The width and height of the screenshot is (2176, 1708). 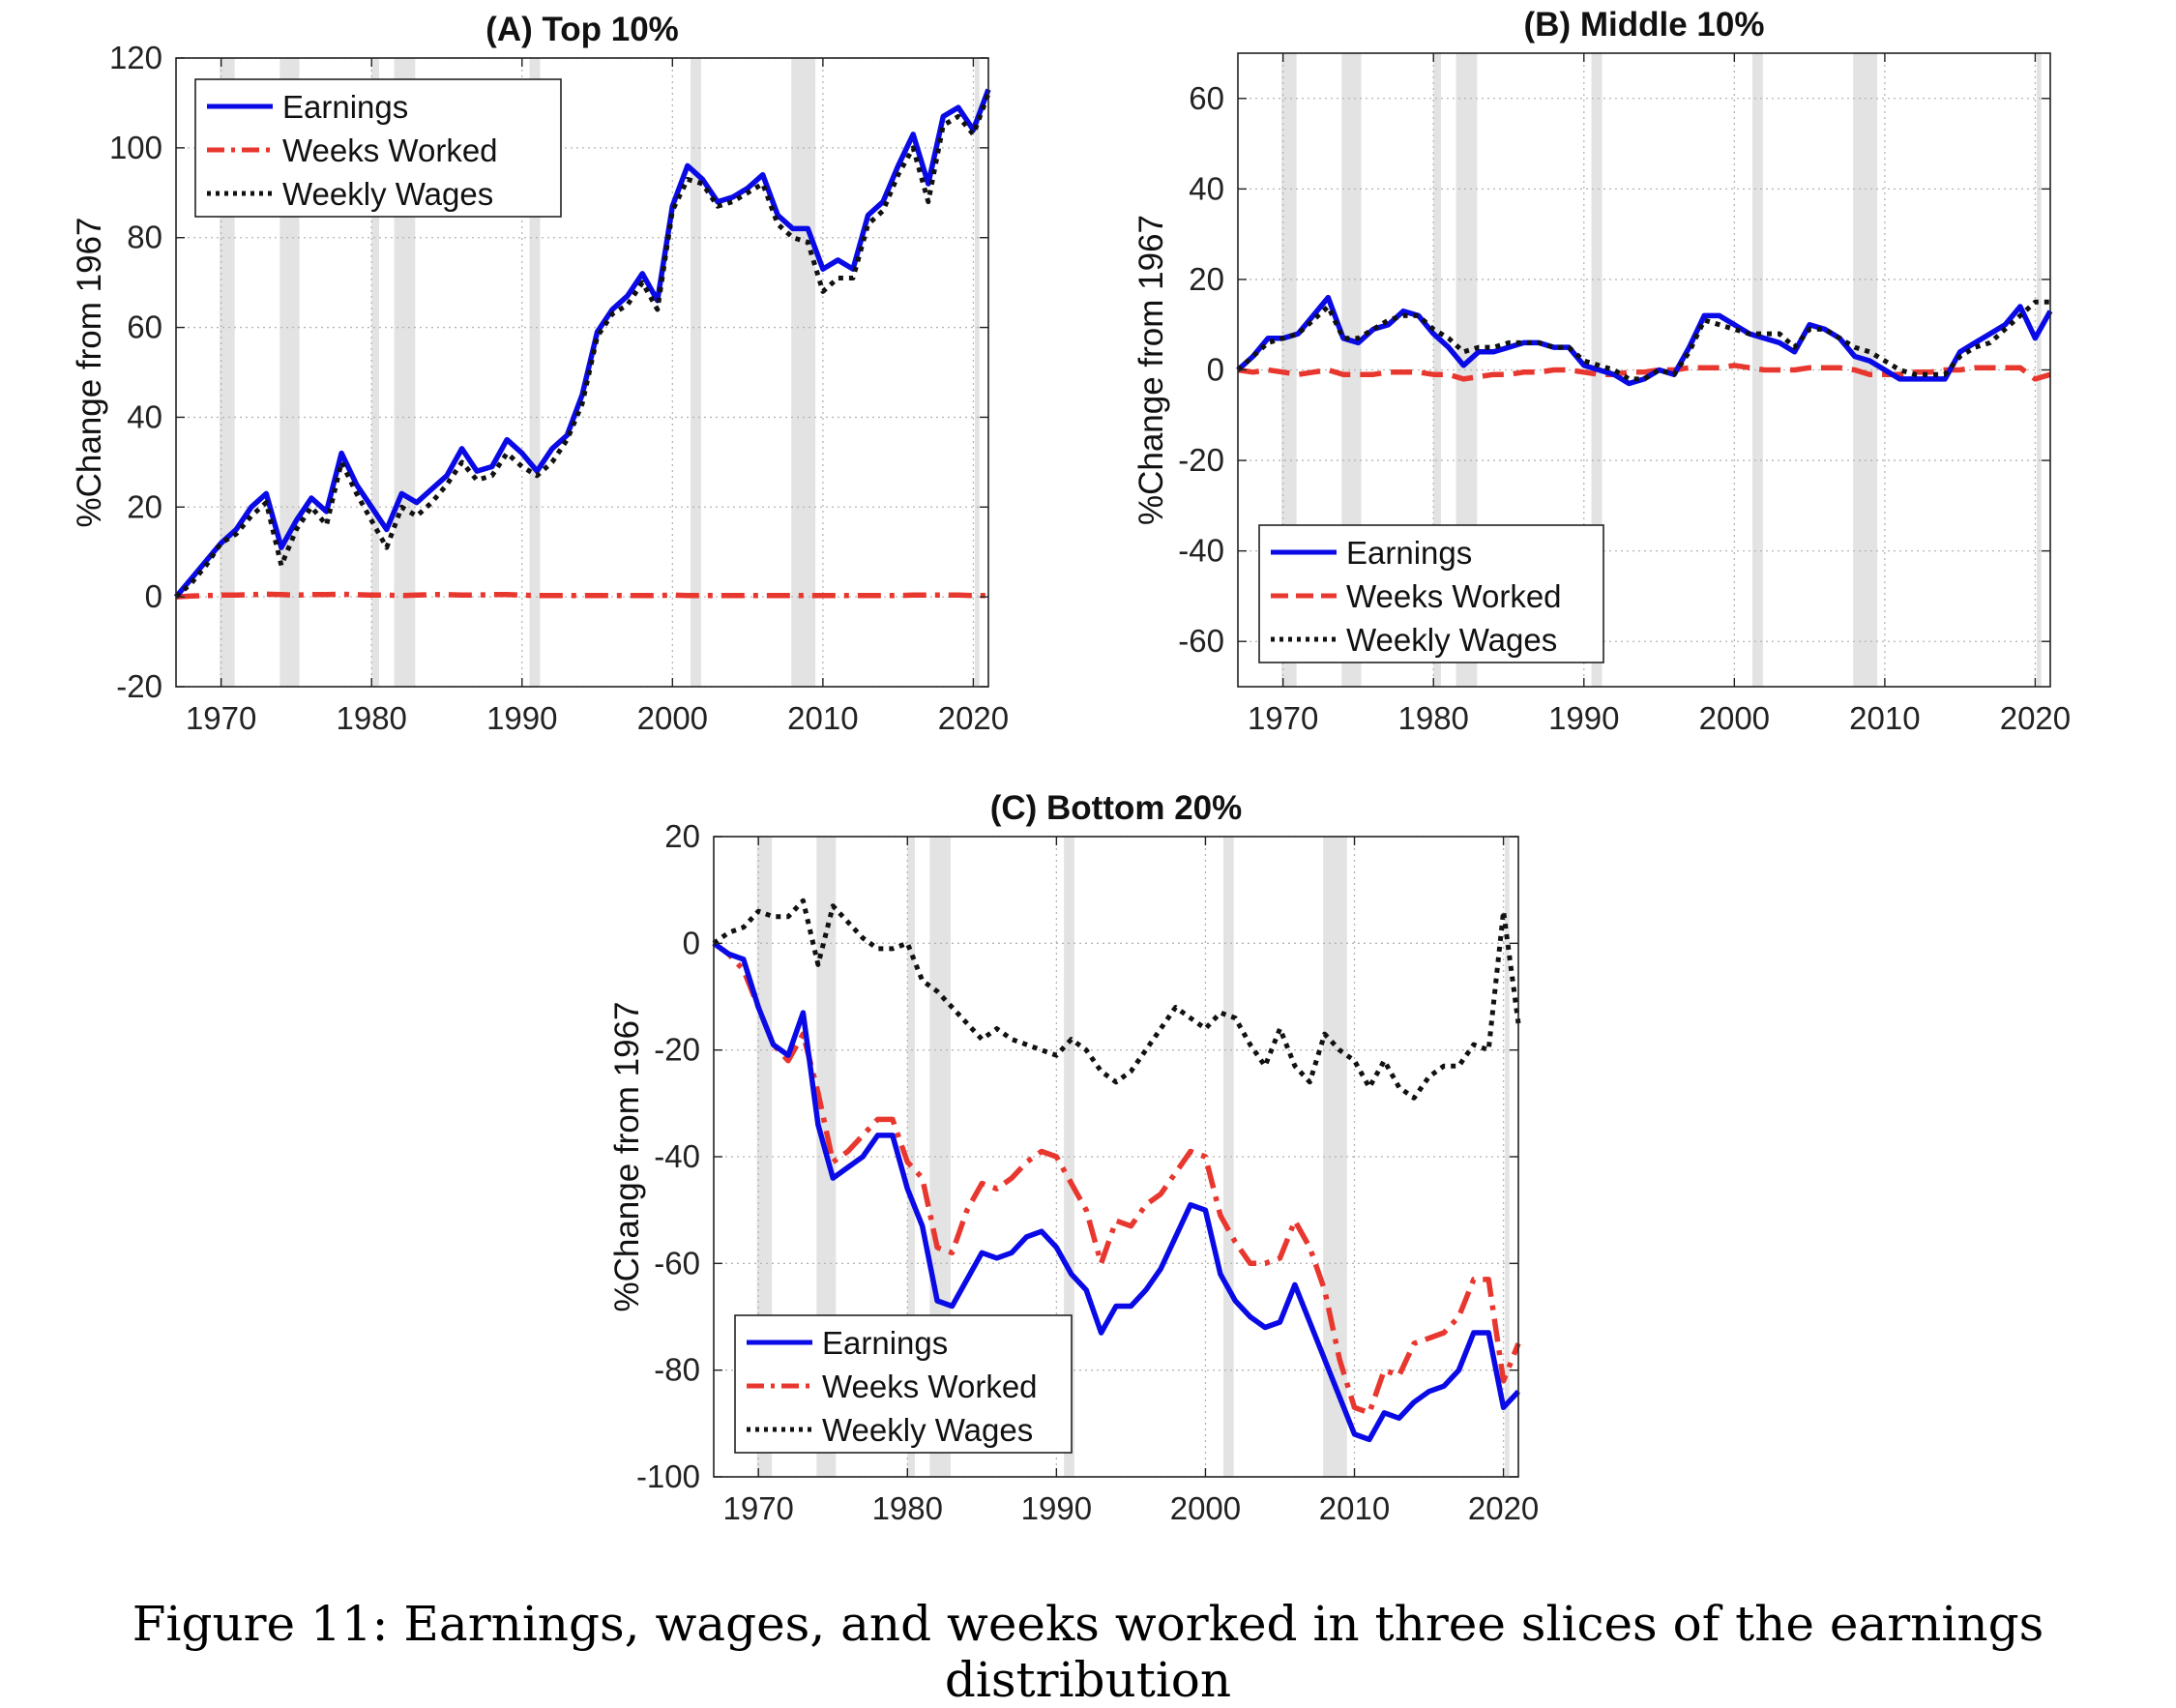 What do you see at coordinates (677, 1370) in the screenshot?
I see `y-tick-label: -80` at bounding box center [677, 1370].